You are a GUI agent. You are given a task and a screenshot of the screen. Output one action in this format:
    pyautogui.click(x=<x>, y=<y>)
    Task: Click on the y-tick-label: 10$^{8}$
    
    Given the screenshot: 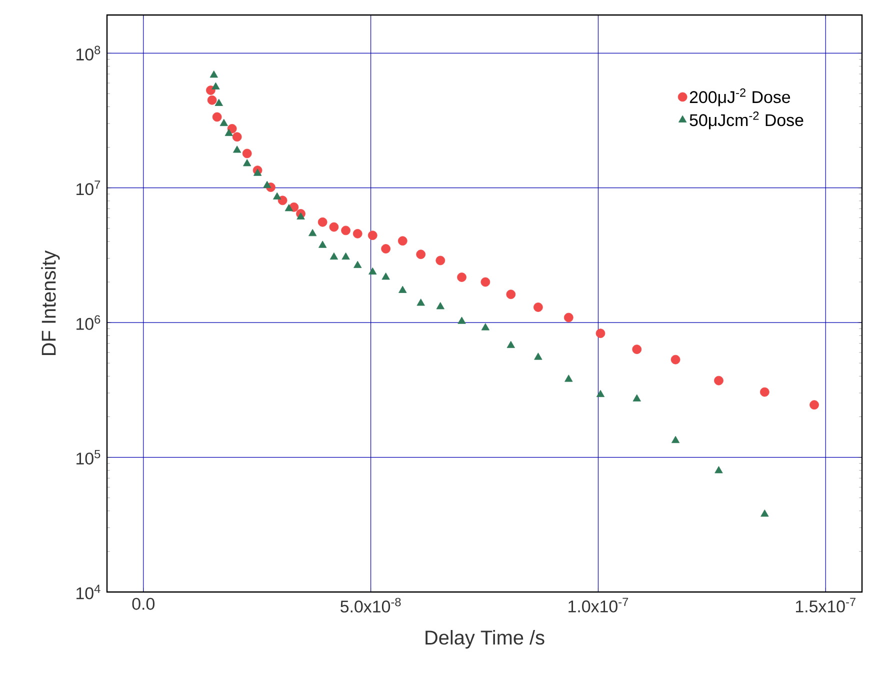 What is the action you would take?
    pyautogui.click(x=88, y=53)
    